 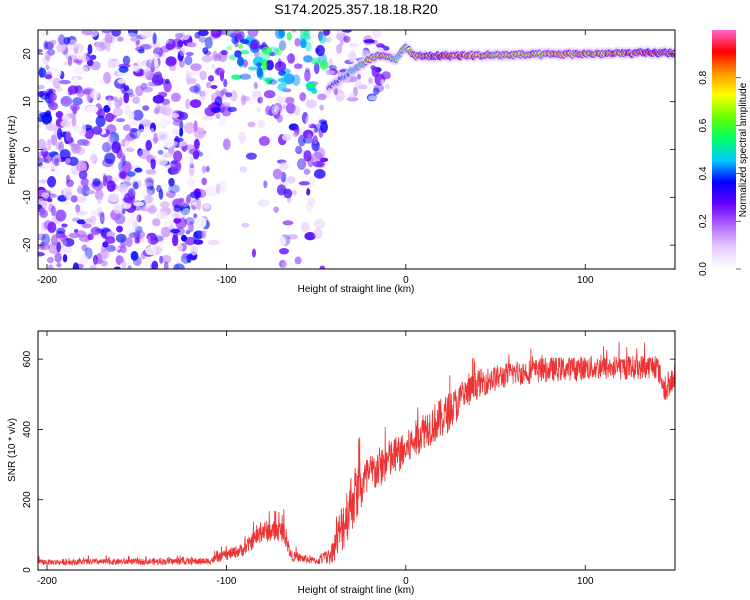 I want to click on y-tick-label: 0, so click(x=27, y=570).